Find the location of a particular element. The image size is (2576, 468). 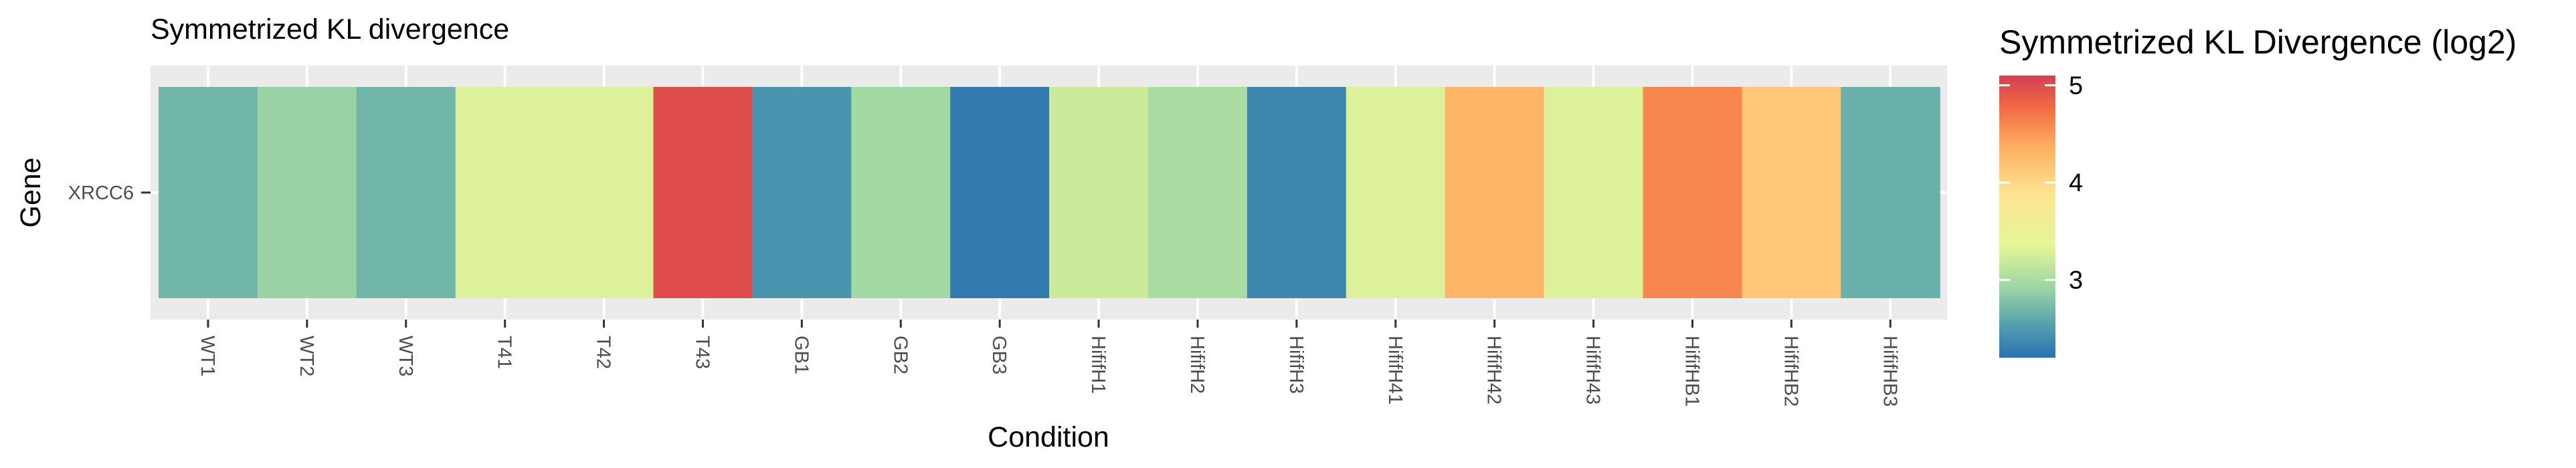

legend-tick-label: 5 is located at coordinates (2076, 86).